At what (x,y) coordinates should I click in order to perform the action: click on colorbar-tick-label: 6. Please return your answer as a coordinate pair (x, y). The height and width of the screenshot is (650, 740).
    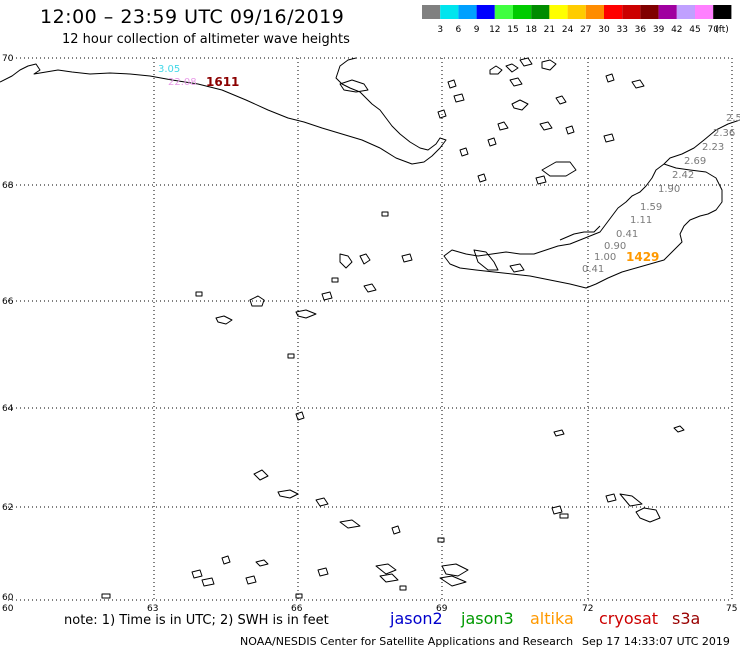
    Looking at the image, I should click on (459, 30).